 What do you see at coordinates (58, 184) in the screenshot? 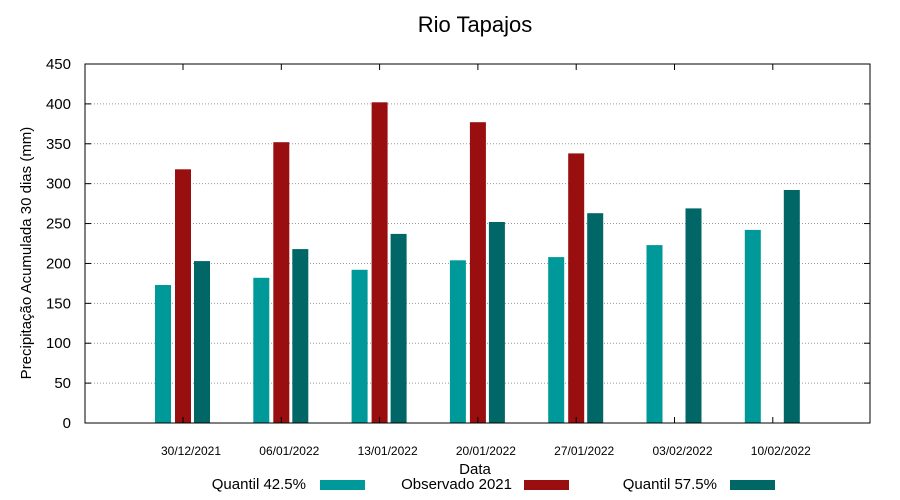
I see `y-tick-label: 300` at bounding box center [58, 184].